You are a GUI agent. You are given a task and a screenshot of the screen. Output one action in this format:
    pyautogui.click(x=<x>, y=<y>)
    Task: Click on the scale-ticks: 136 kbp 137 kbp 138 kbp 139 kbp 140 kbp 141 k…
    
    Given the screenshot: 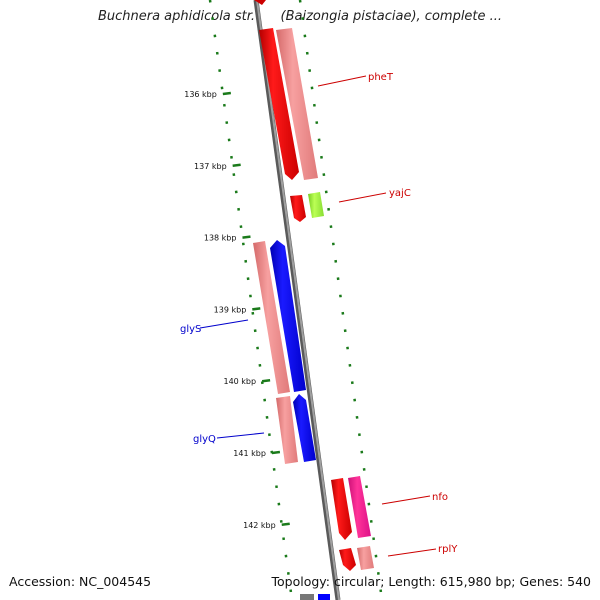 What is the action you would take?
    pyautogui.click(x=237, y=310)
    